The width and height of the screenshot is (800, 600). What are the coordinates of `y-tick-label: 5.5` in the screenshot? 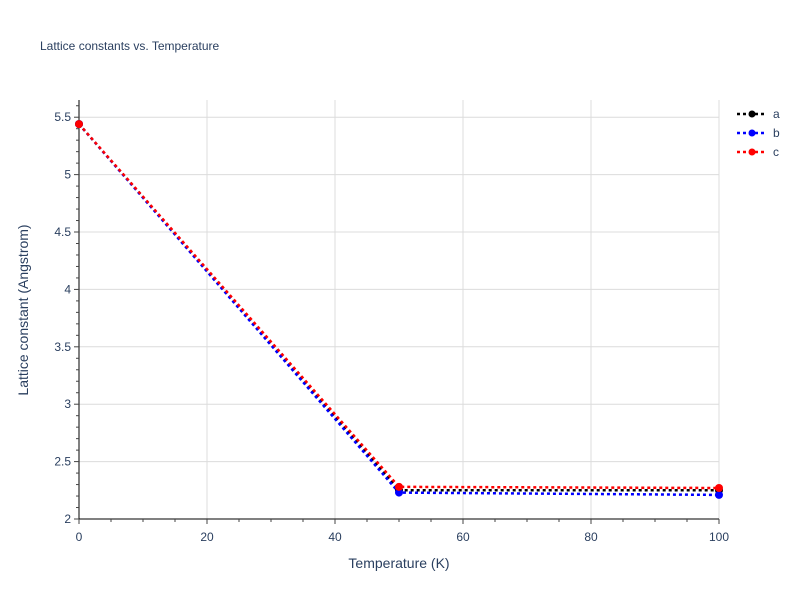 It's located at (62, 117).